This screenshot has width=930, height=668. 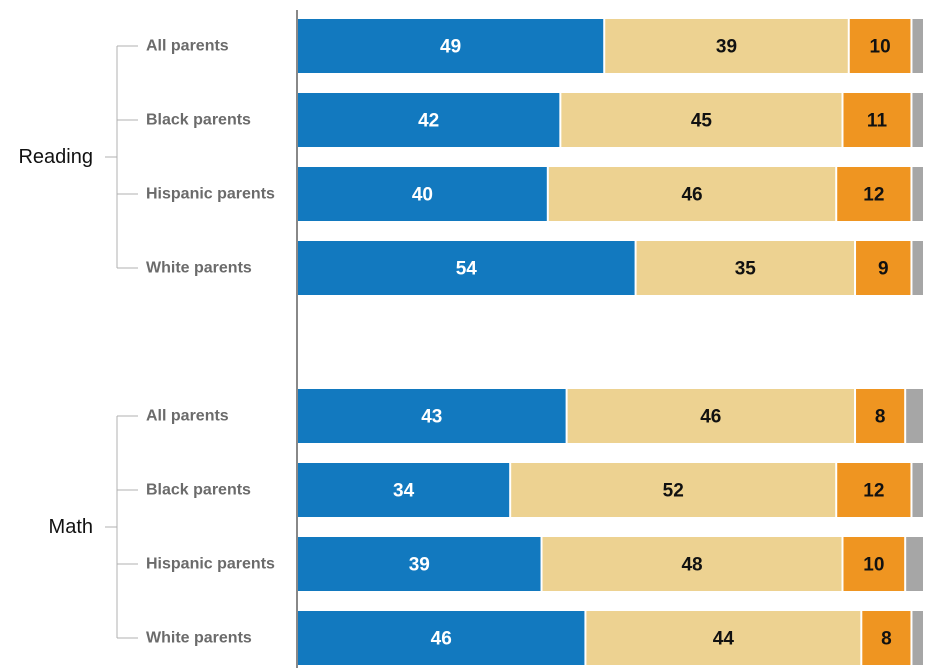 I want to click on group-label: Math, so click(x=71, y=527).